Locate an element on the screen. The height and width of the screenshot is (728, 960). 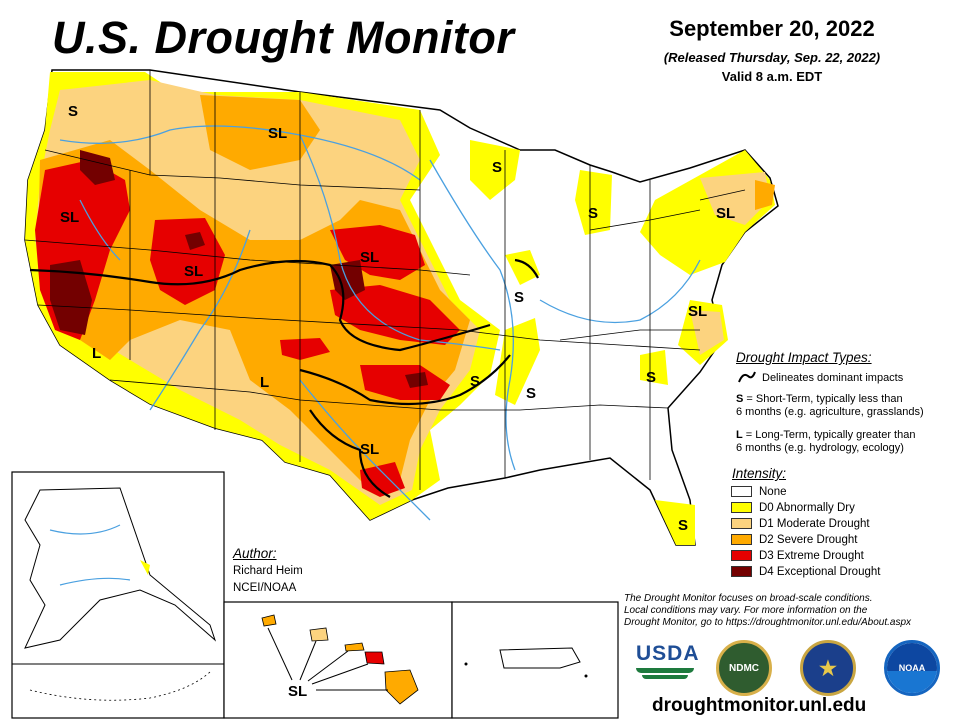
delineation-line-icon is located at coordinates (747, 377).